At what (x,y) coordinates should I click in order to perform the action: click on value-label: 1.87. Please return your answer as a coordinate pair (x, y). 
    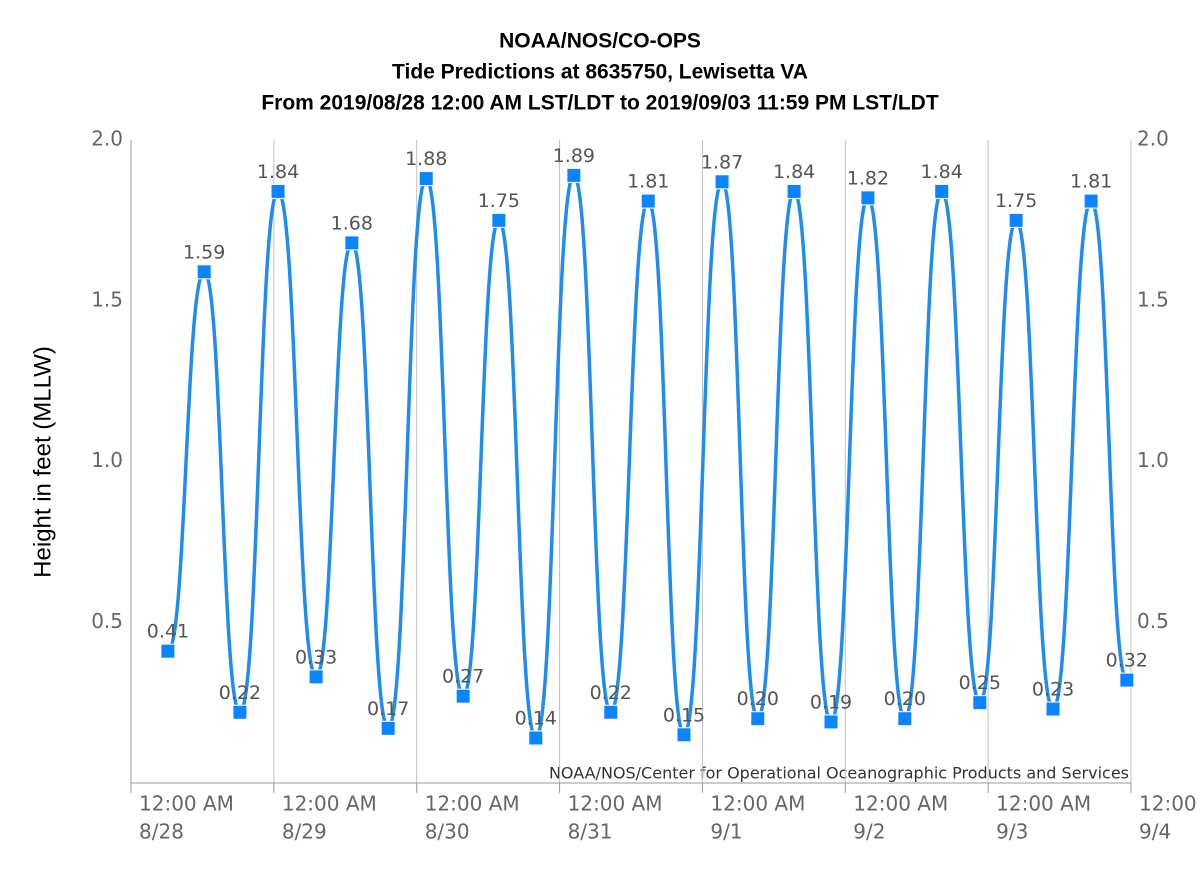
    Looking at the image, I should click on (722, 162).